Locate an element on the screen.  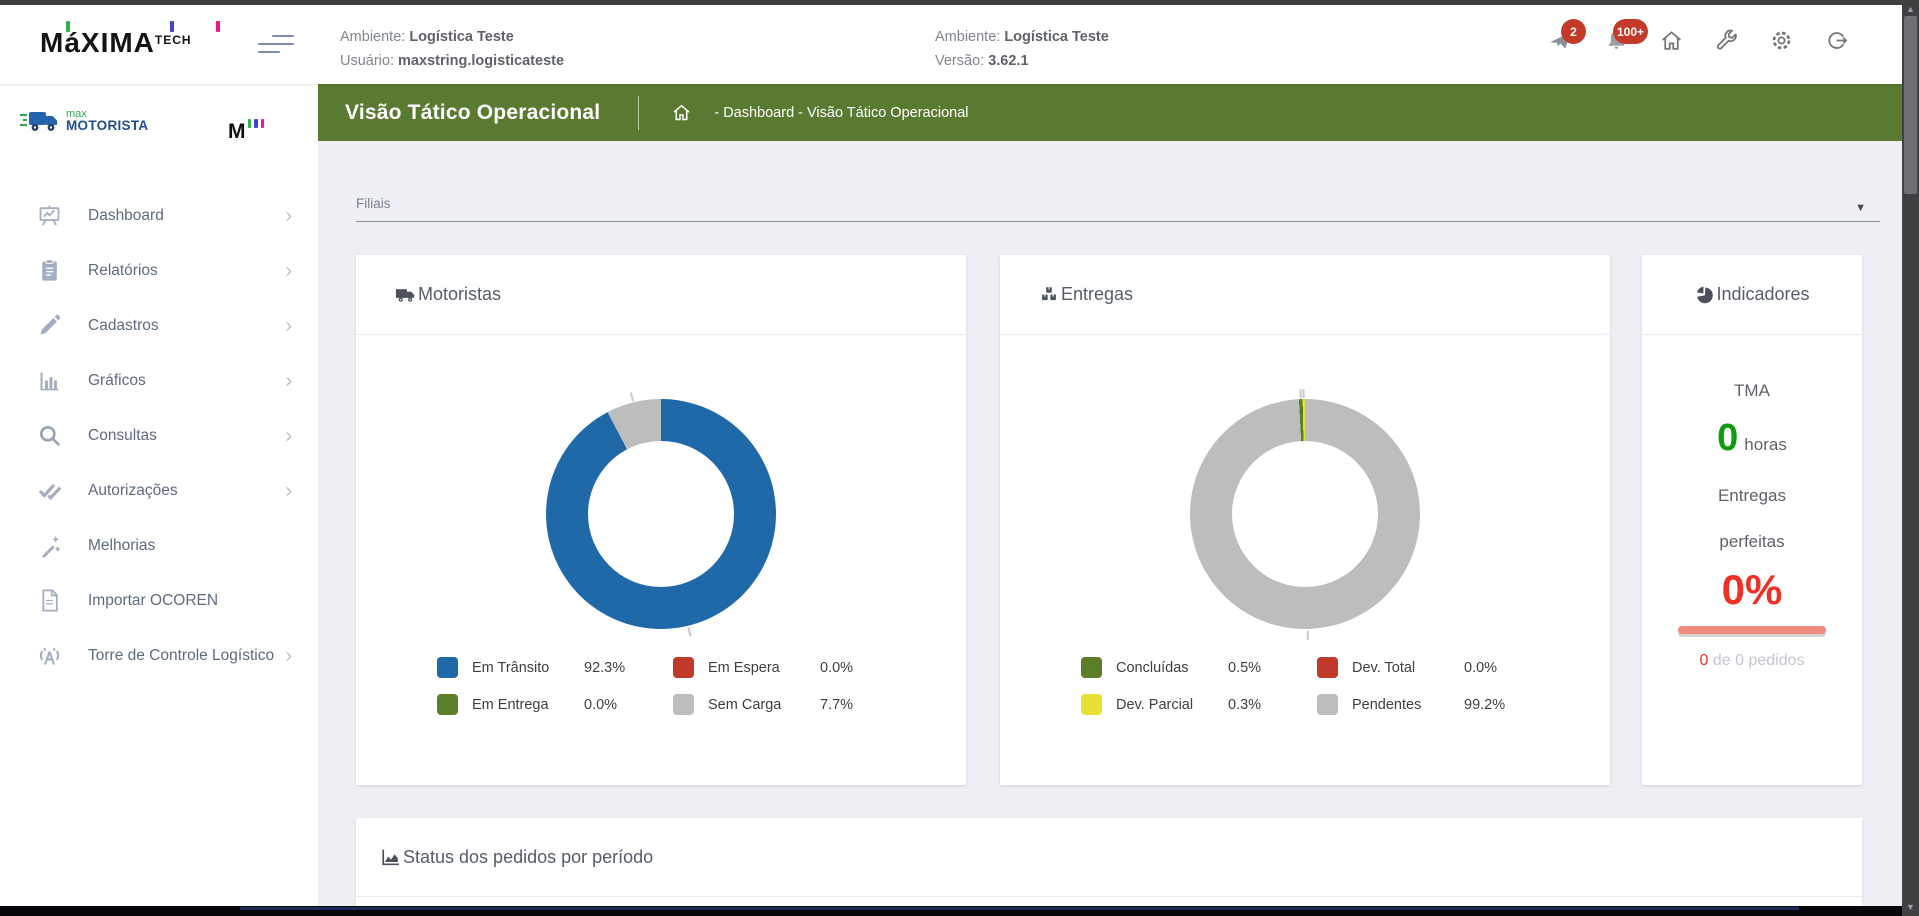
ambiente-label: Ambiente: is located at coordinates (373, 37).